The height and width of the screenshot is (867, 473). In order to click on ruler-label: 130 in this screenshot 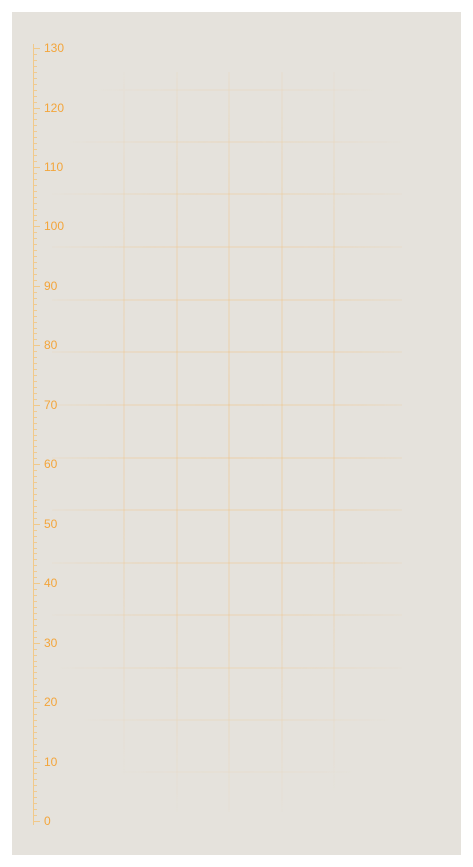, I will do `click(54, 48)`.